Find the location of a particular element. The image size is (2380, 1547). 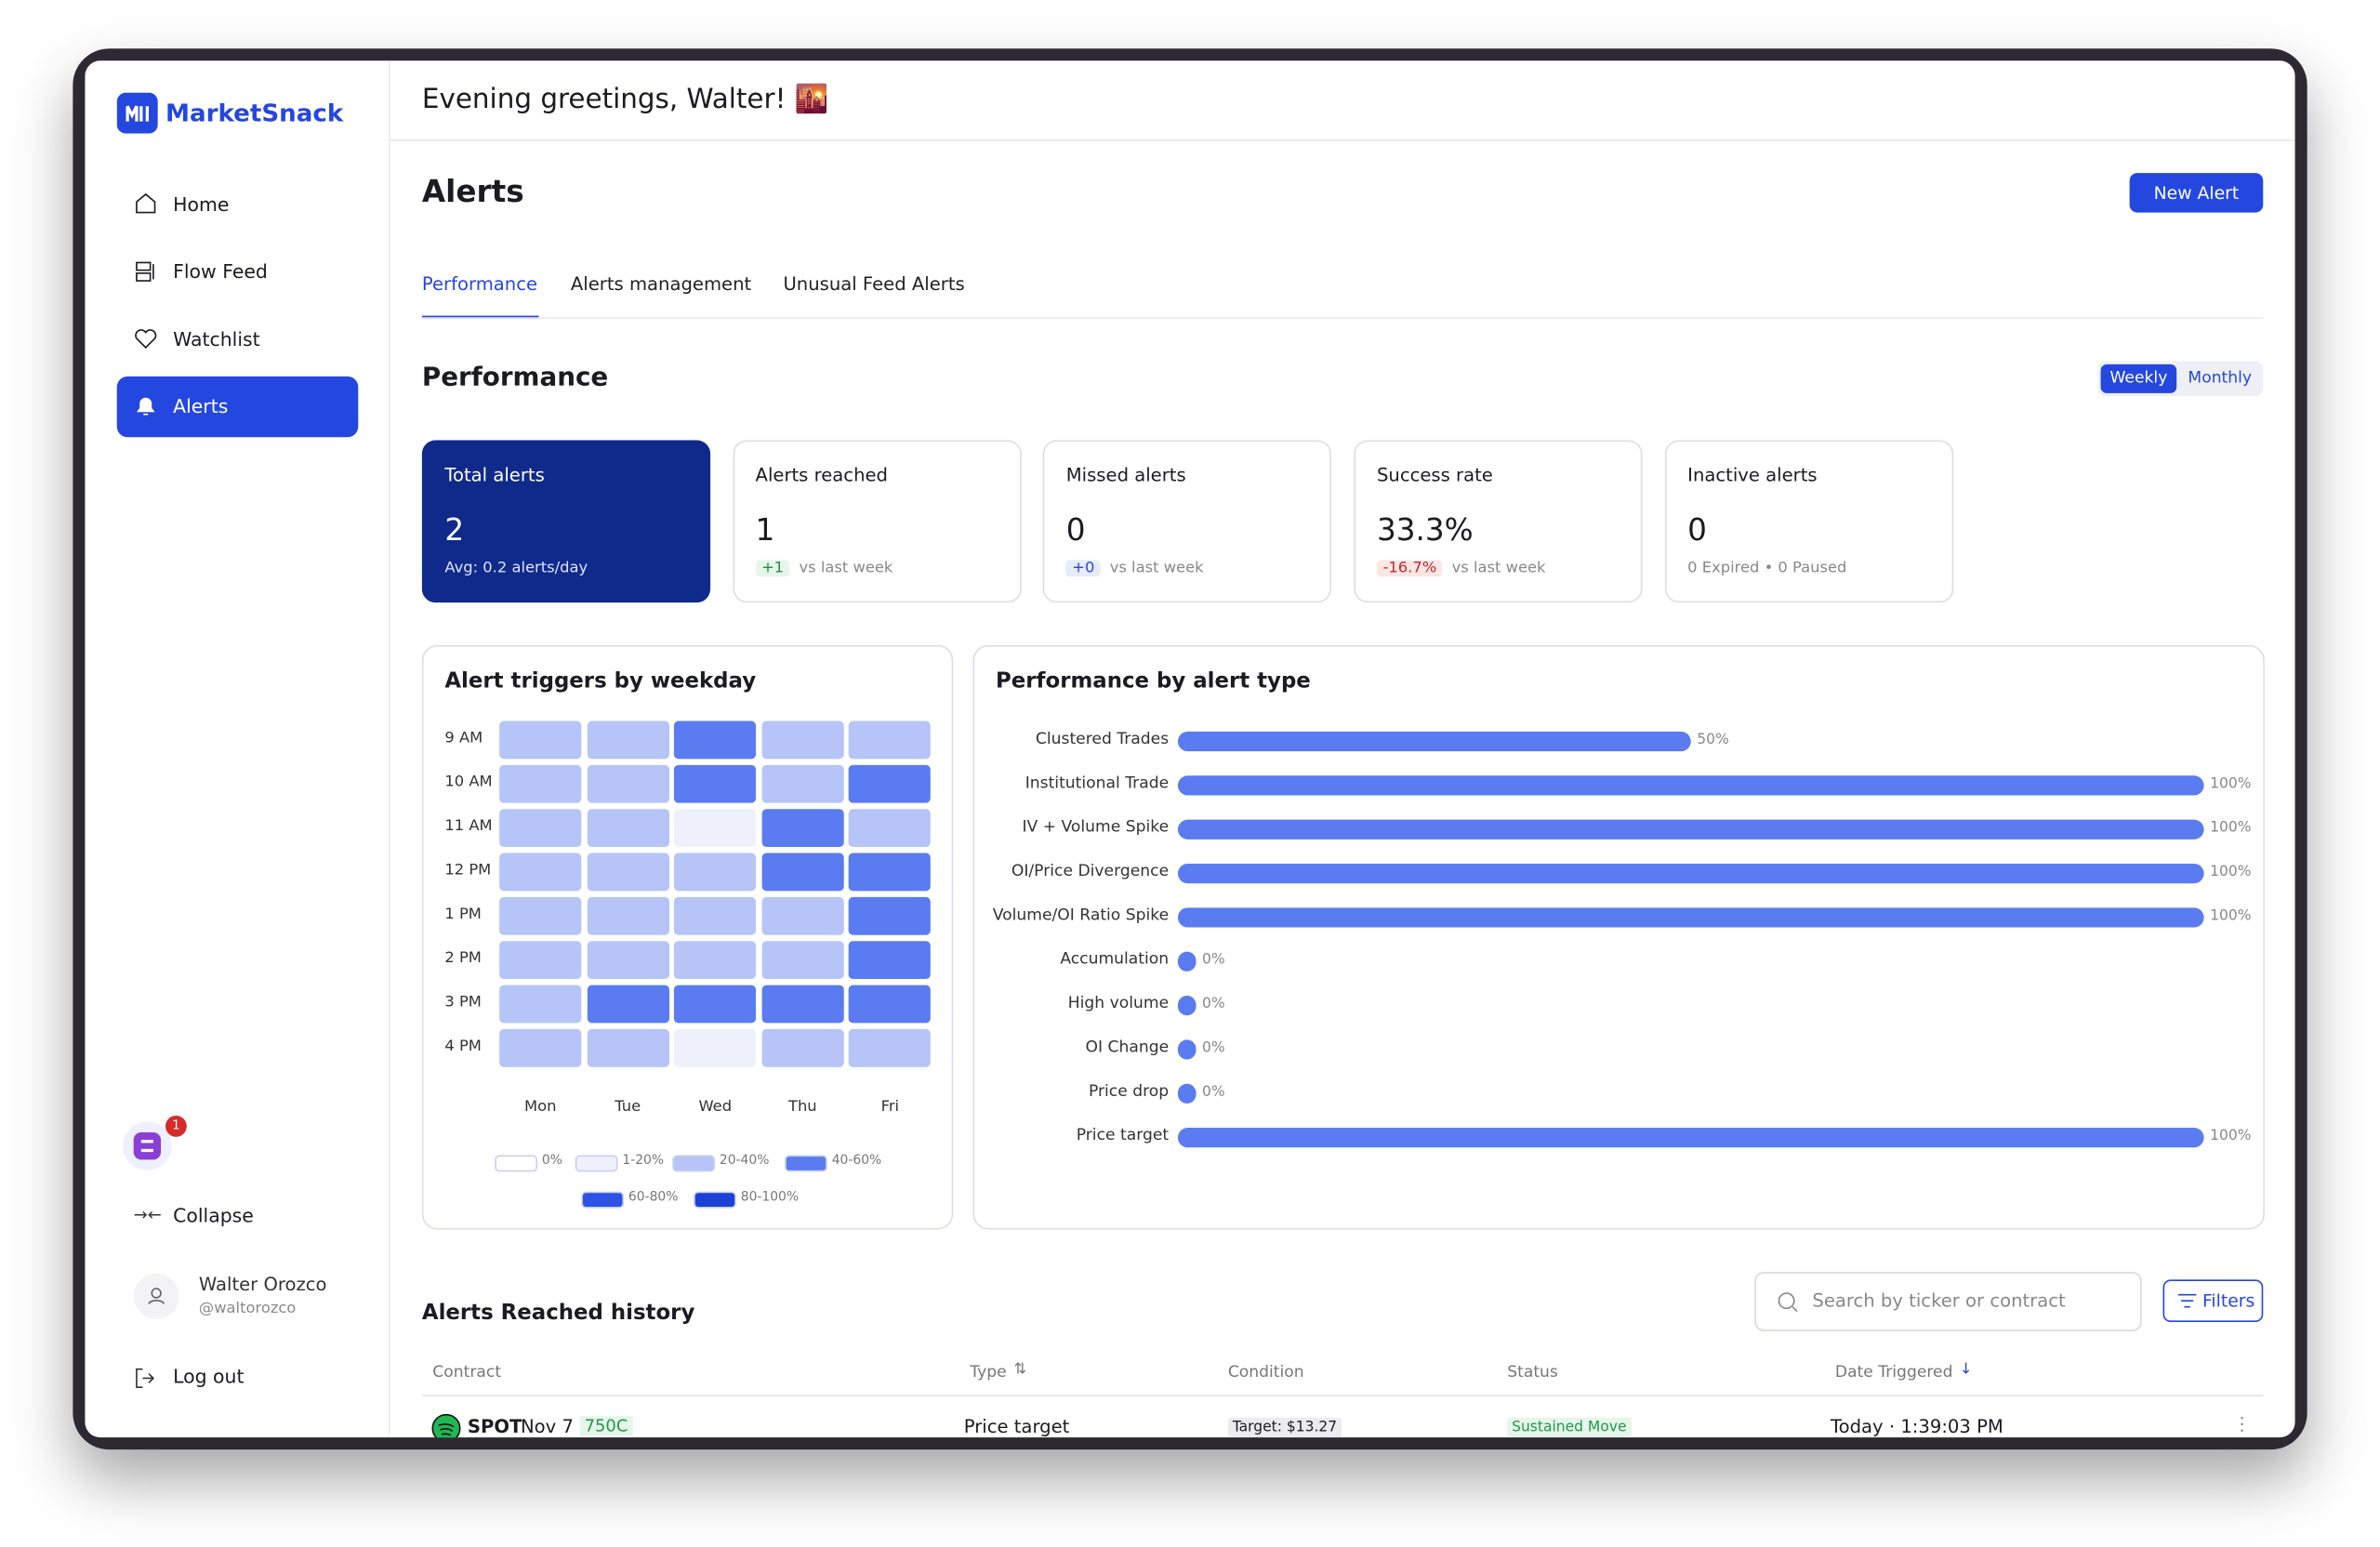

bar-label: OI Change is located at coordinates (1127, 1047).